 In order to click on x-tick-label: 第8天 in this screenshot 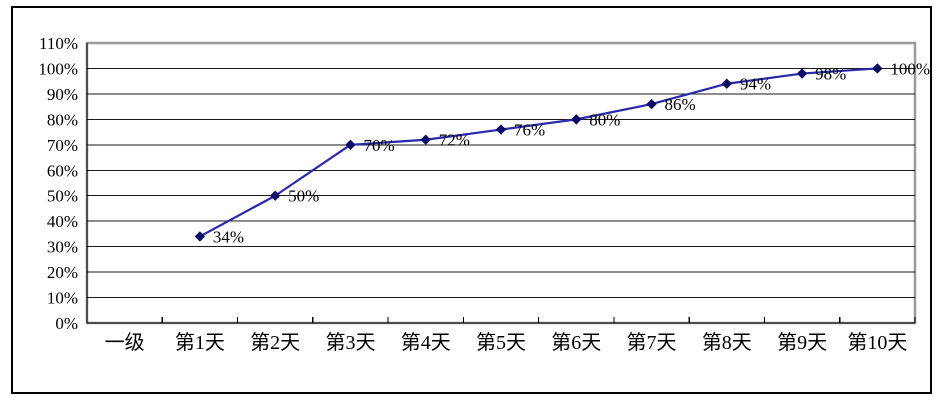, I will do `click(727, 342)`.